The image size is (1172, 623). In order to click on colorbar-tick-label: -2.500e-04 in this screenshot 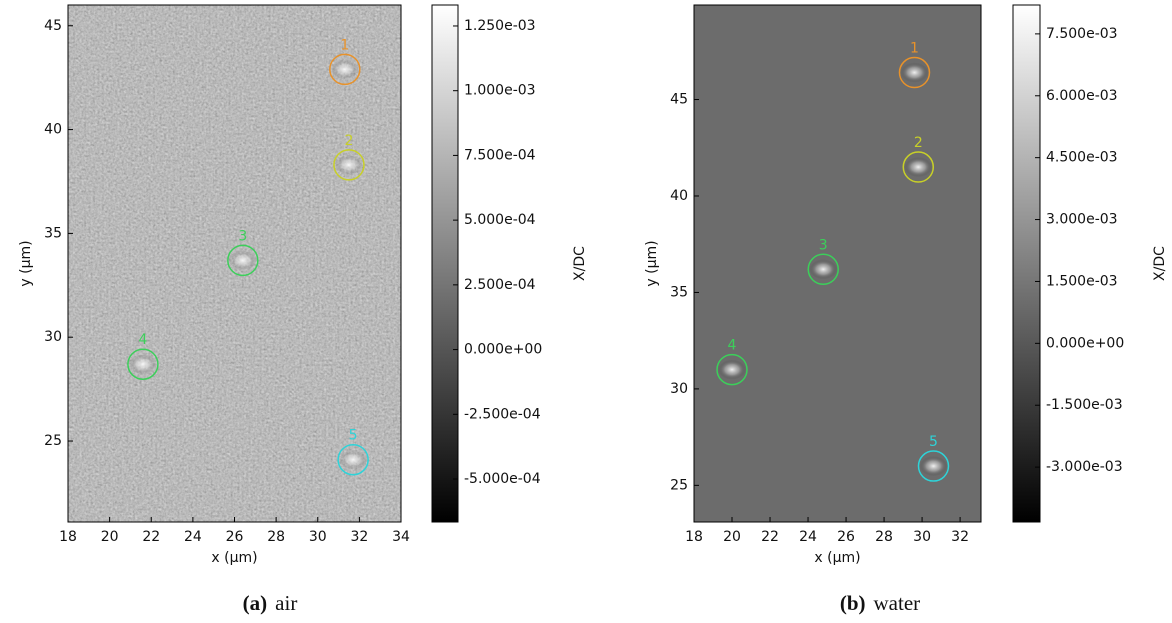, I will do `click(502, 414)`.